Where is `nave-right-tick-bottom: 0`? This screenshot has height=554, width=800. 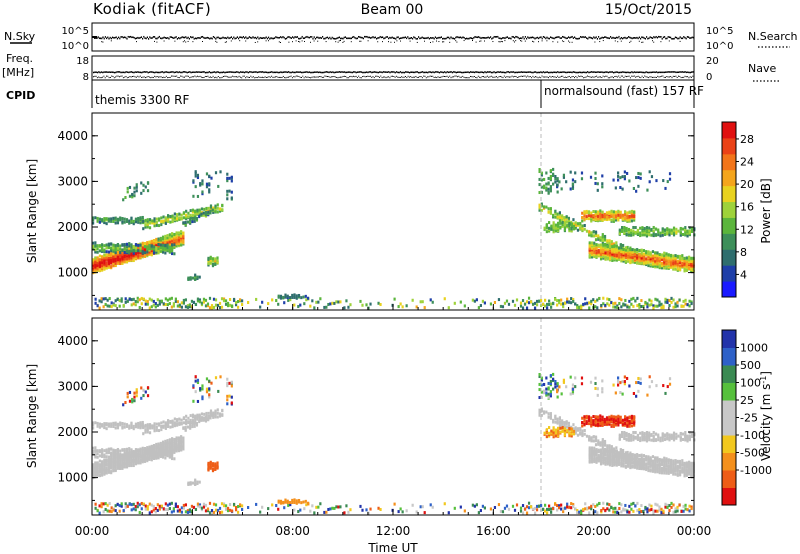
nave-right-tick-bottom: 0 is located at coordinates (709, 77).